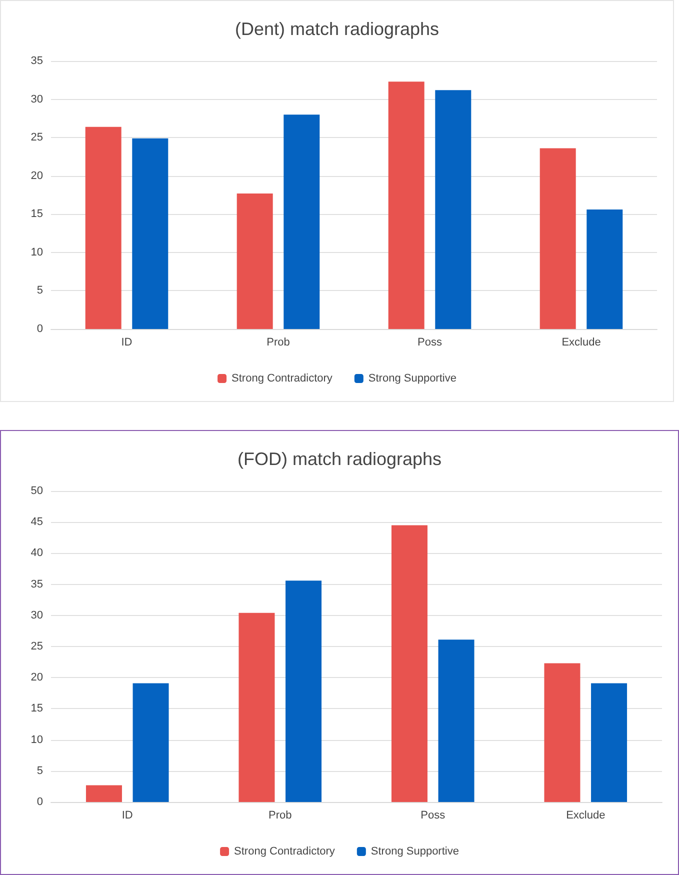  Describe the element at coordinates (36, 522) in the screenshot. I see `y-tick-label: 45` at that location.